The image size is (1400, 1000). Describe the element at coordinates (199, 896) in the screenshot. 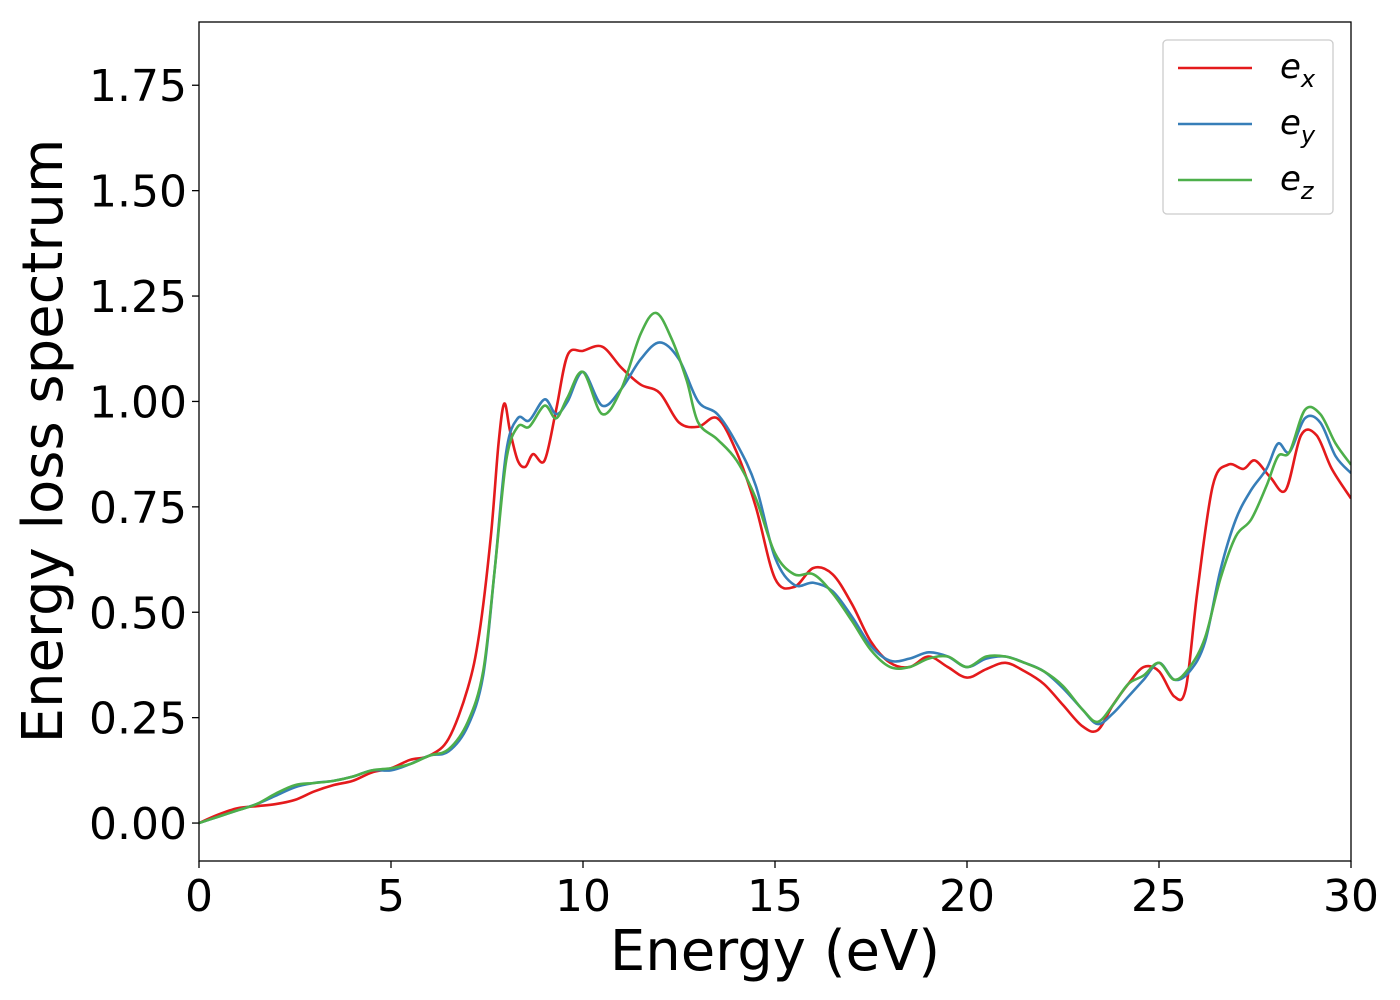

I see `x-tick-label: 0` at that location.